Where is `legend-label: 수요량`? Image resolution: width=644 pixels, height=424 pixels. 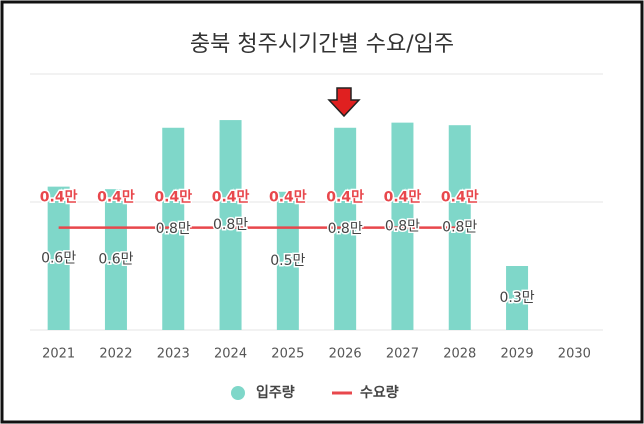
legend-label: 수요량 is located at coordinates (379, 393).